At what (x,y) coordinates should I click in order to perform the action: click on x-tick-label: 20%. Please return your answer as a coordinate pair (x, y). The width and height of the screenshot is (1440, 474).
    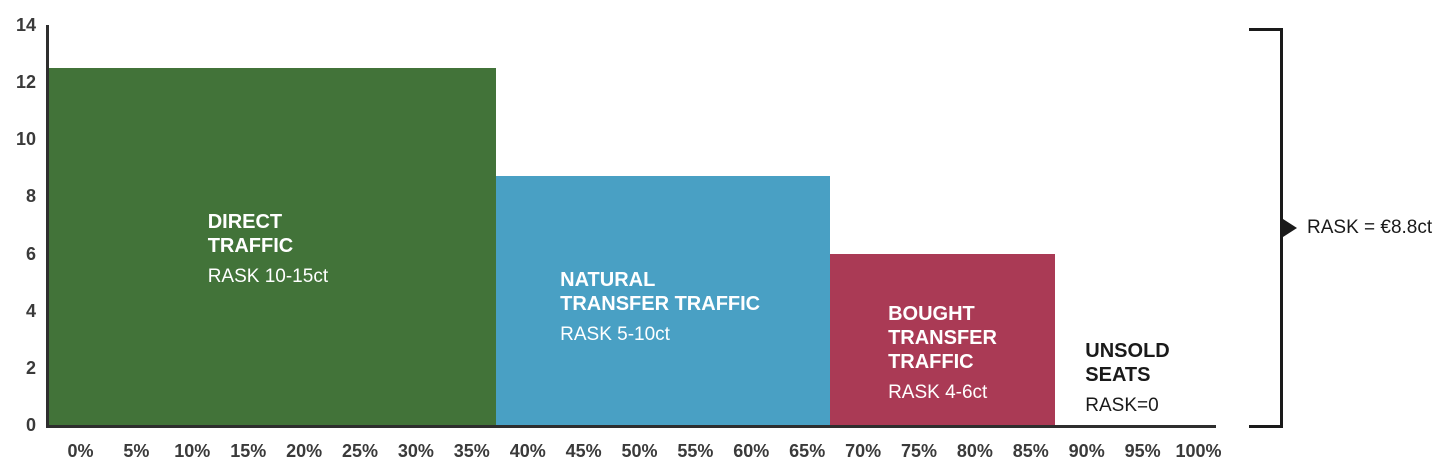
    Looking at the image, I should click on (304, 451).